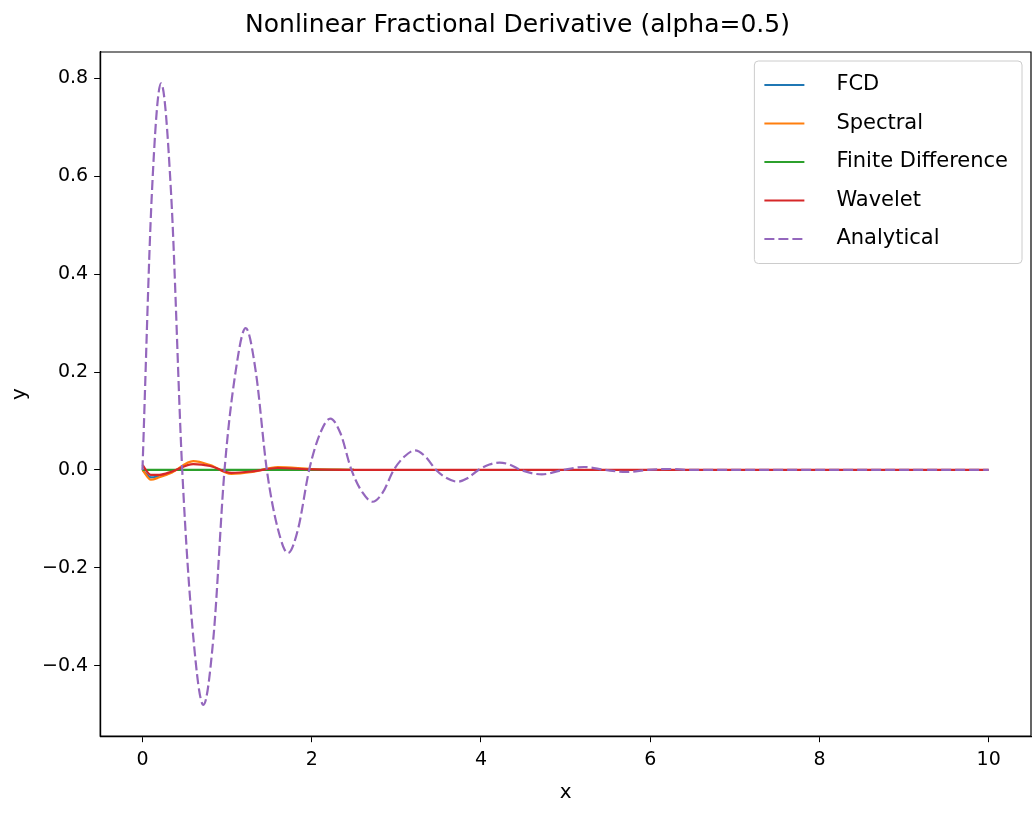 This screenshot has width=1033, height=813. What do you see at coordinates (480, 757) in the screenshot?
I see `x-tick-label: 4` at bounding box center [480, 757].